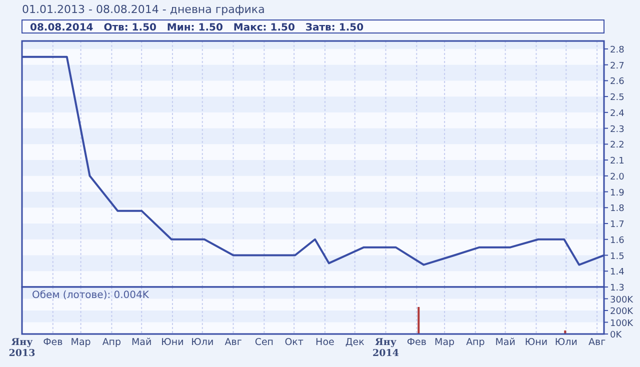 The image size is (640, 367). I want to click on y-tick-label: 2.6, so click(617, 82).